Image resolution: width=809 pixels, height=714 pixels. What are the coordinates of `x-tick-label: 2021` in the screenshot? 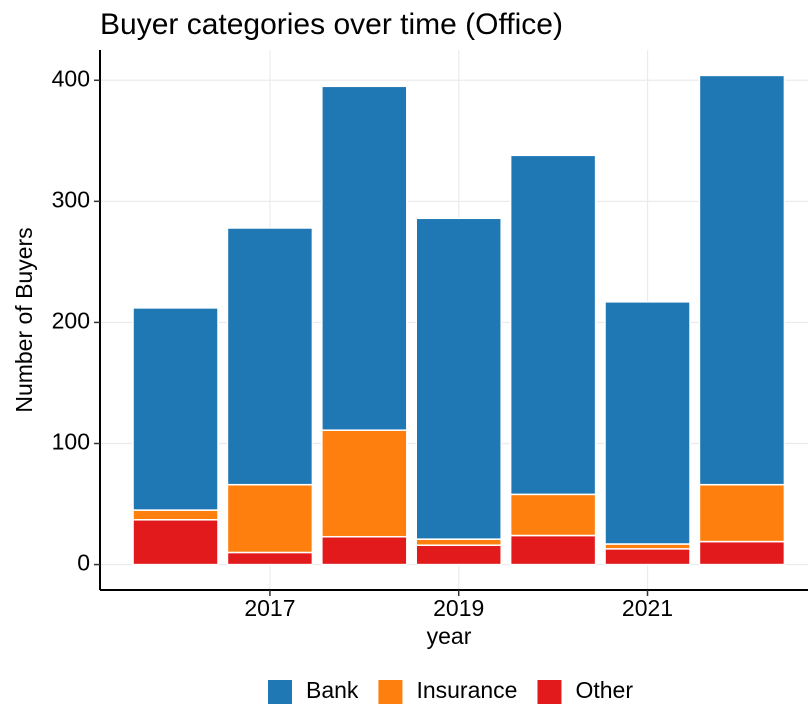 It's located at (647, 608).